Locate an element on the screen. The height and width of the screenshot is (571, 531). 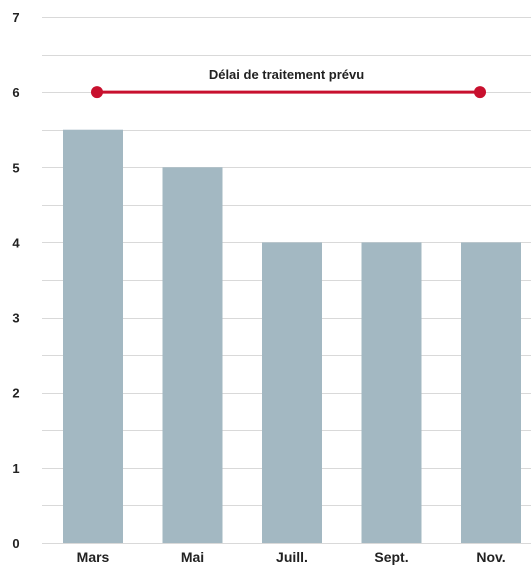
bar-mars is located at coordinates (93, 336).